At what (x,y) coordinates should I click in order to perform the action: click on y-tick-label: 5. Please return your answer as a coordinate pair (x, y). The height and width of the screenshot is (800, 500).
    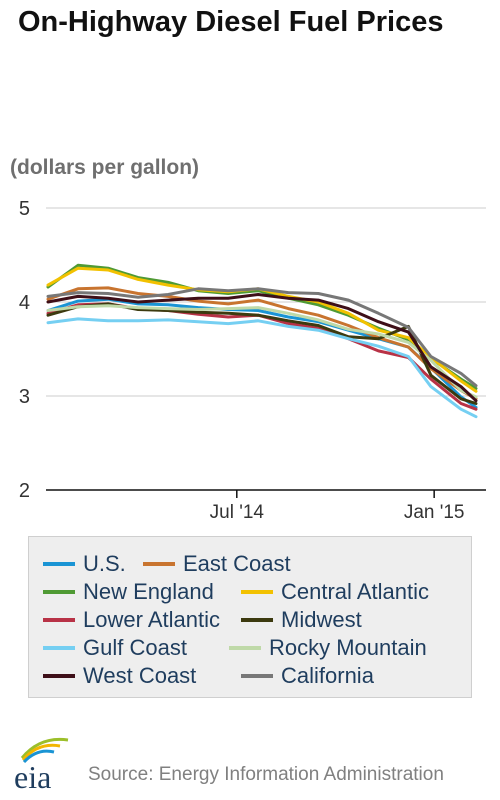
    Looking at the image, I should click on (24, 209).